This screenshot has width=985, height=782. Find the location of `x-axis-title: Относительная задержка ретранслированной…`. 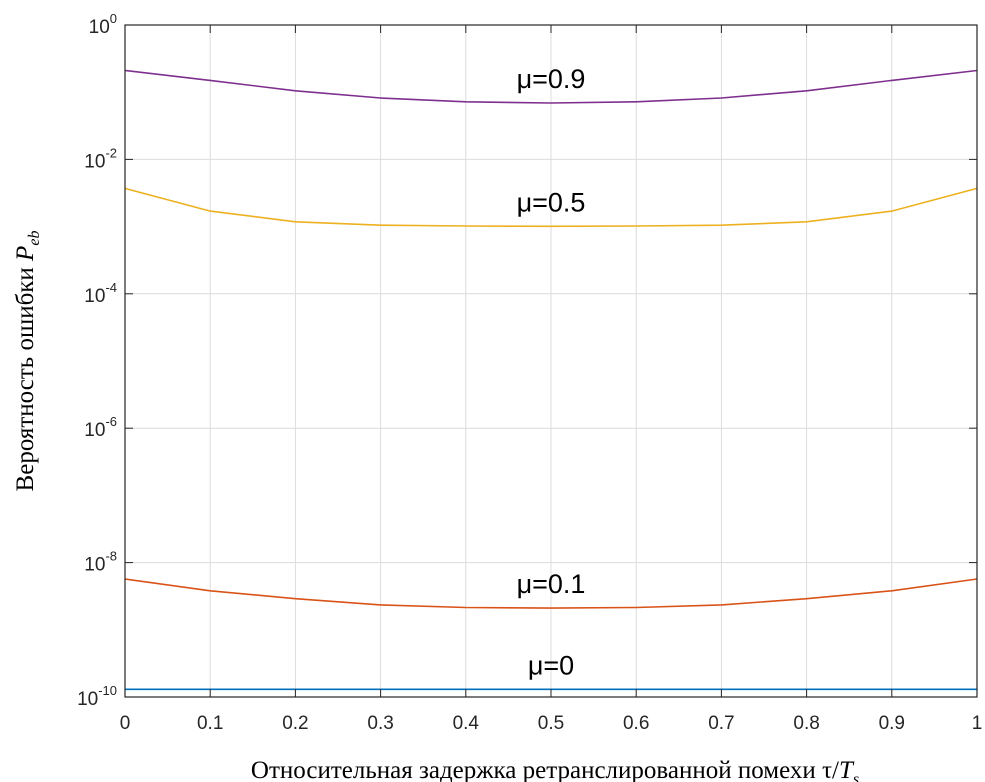

x-axis-title: Относительная задержка ретранслированной… is located at coordinates (555, 769).